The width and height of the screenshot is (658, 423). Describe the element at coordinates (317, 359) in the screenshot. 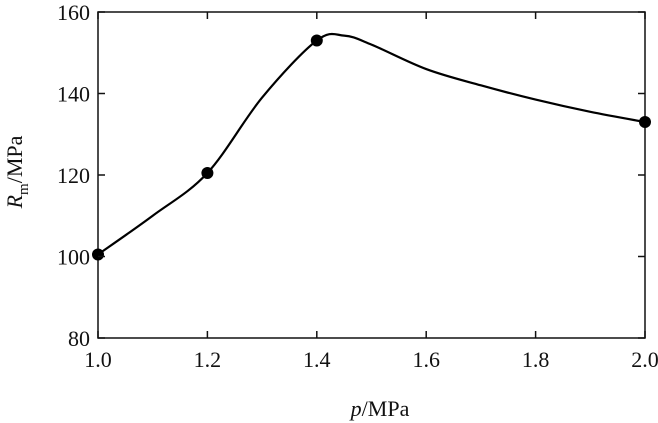

I see `x-tick-label: 1.4` at that location.